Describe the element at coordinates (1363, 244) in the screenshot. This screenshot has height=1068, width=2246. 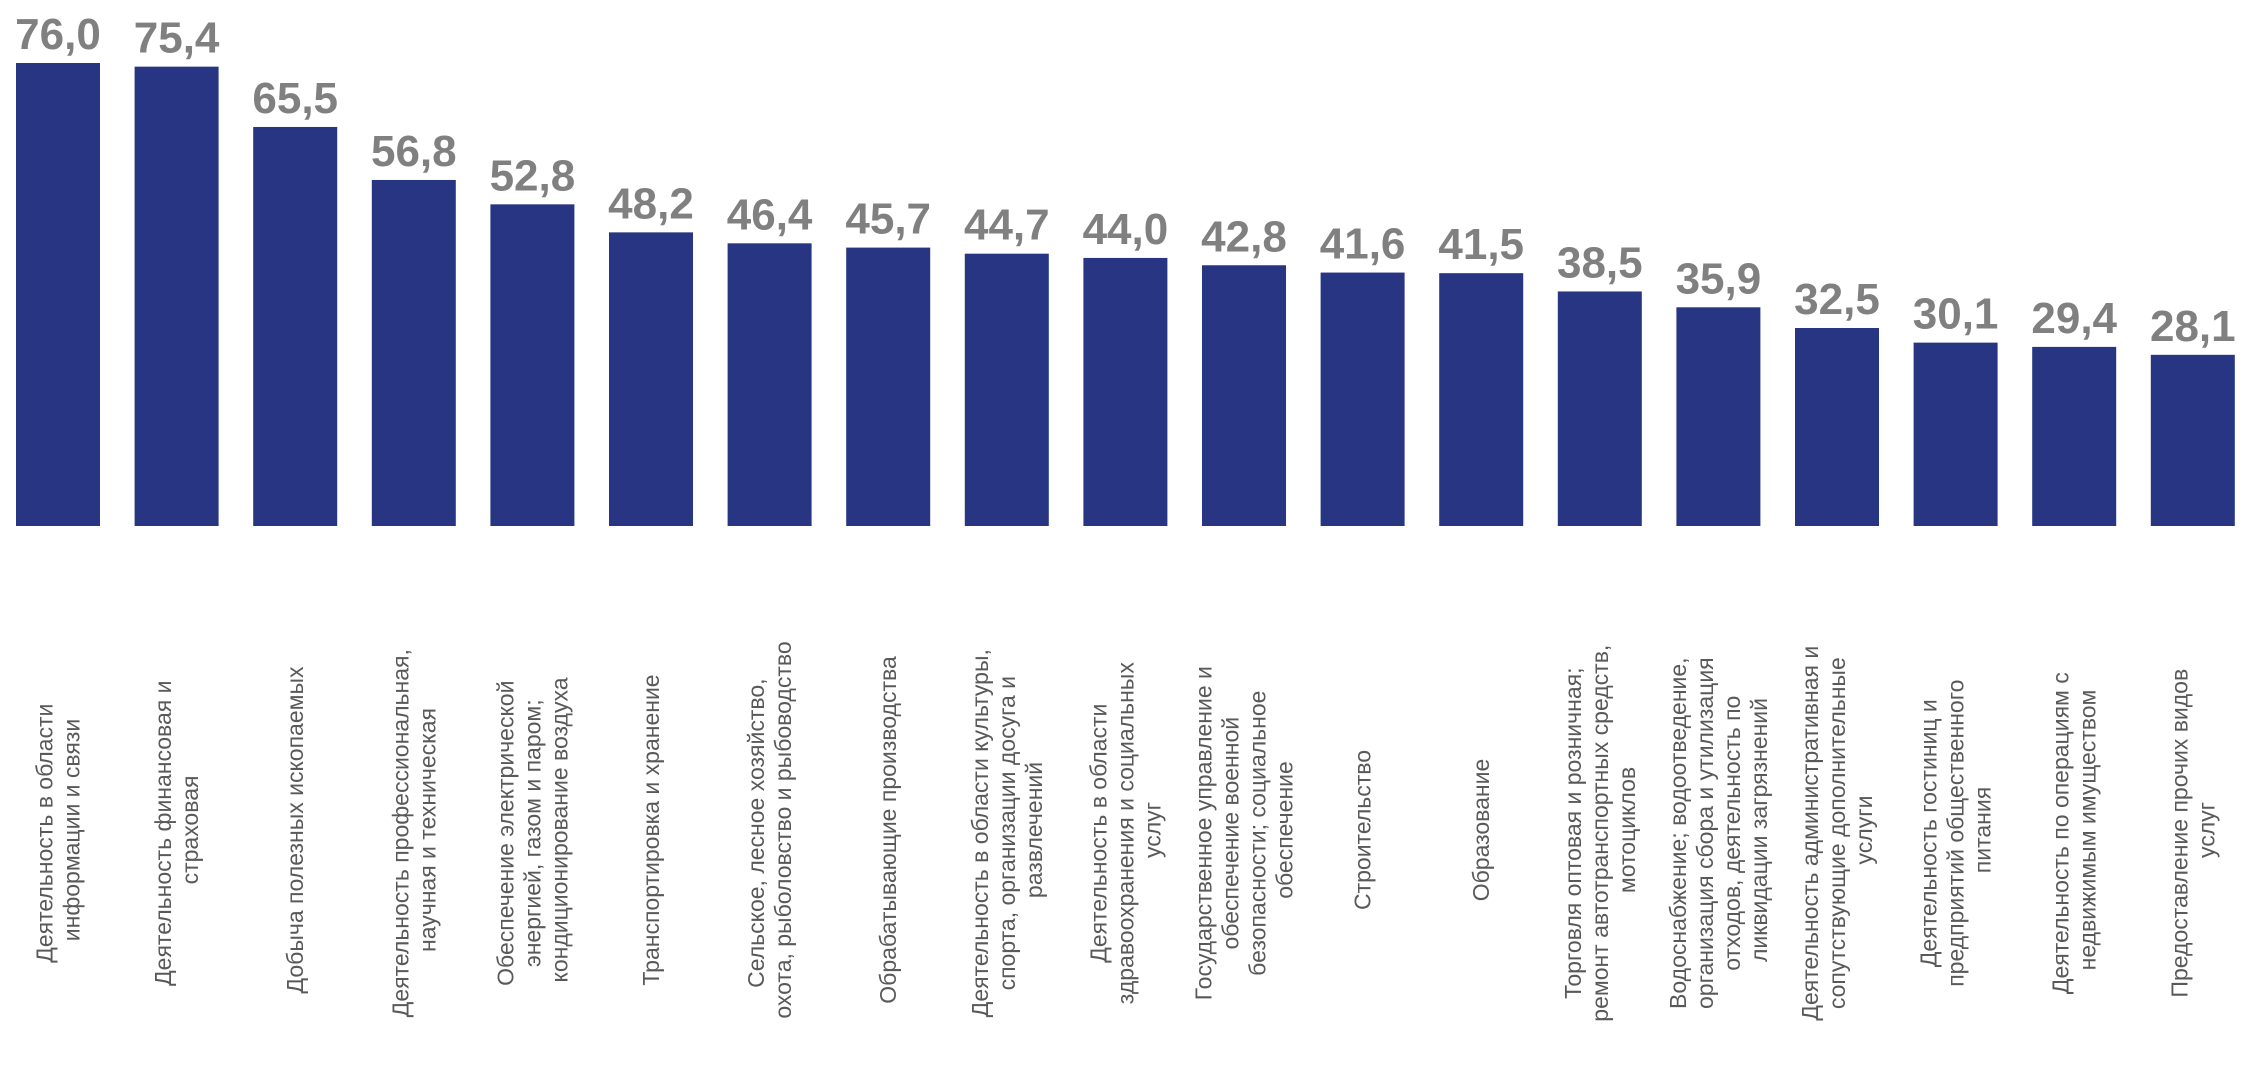
I see `value-label: 41,6` at that location.